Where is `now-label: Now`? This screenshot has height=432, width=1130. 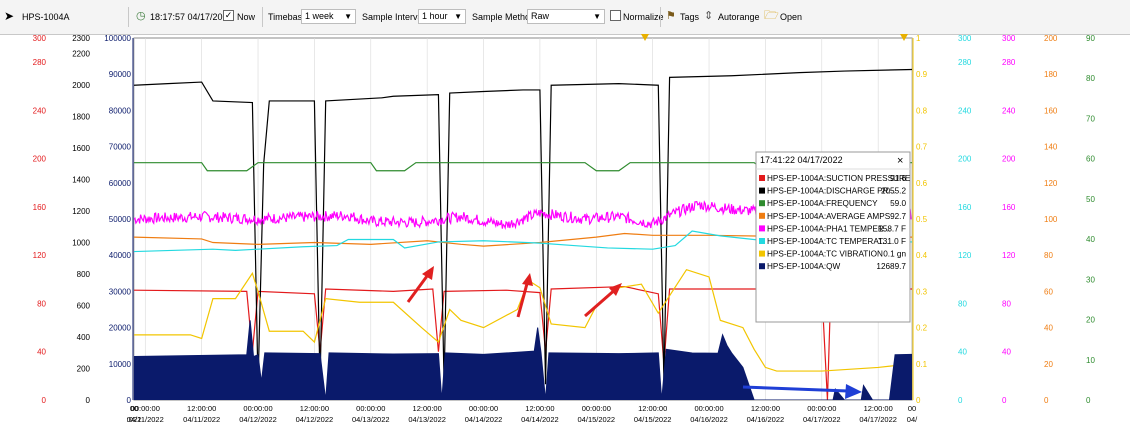 now-label: Now is located at coordinates (246, 17).